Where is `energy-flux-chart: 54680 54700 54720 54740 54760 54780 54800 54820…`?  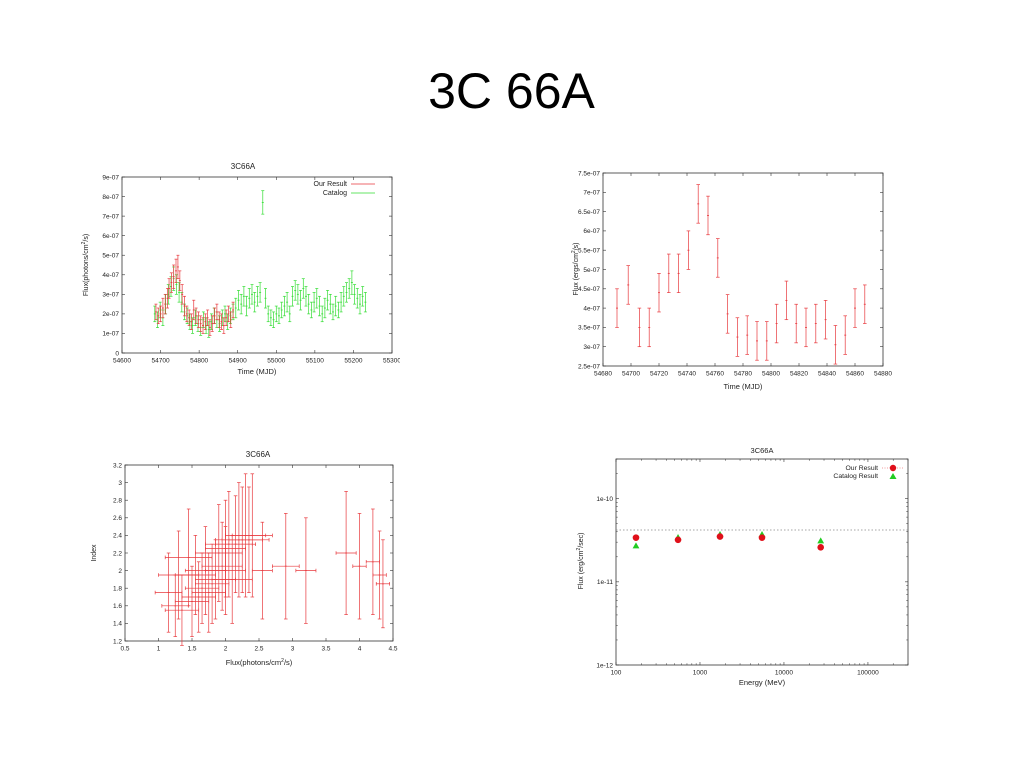 energy-flux-chart: 54680 54700 54720 54740 54760 54780 54800 54820… is located at coordinates (731, 280).